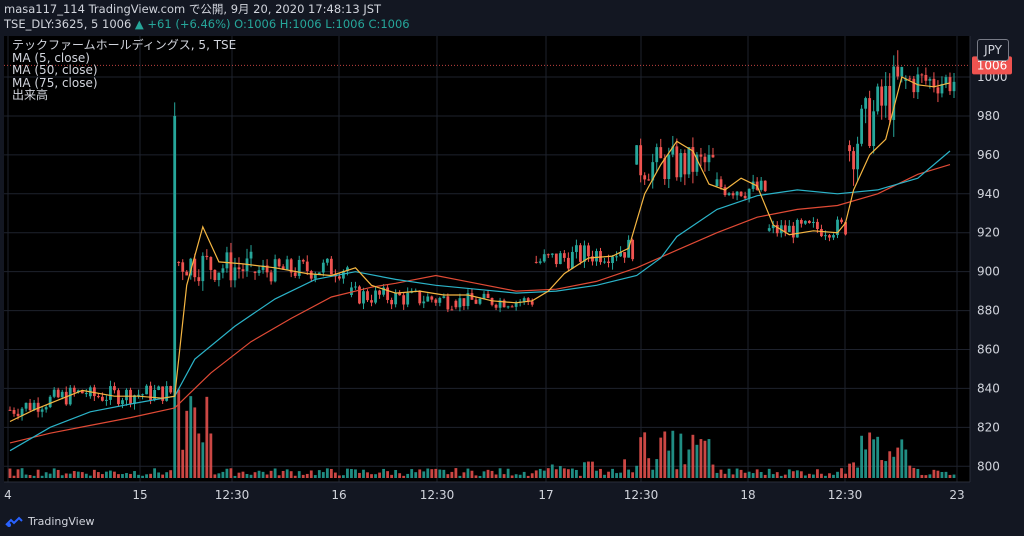  What do you see at coordinates (30, 95) in the screenshot?
I see `legend-volume: 出来高` at bounding box center [30, 95].